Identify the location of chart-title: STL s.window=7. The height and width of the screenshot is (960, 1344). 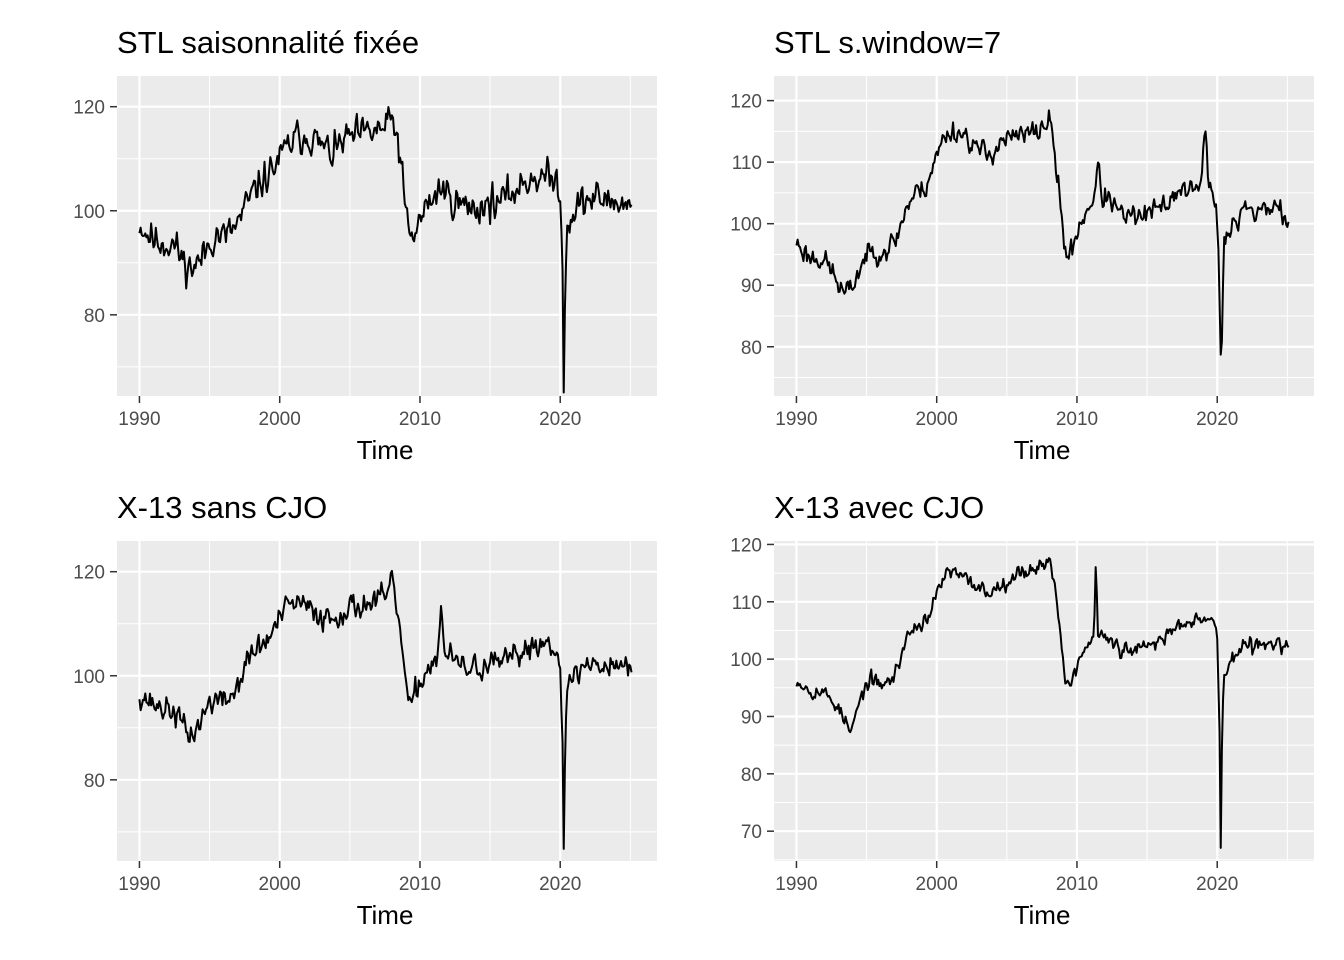
(887, 42).